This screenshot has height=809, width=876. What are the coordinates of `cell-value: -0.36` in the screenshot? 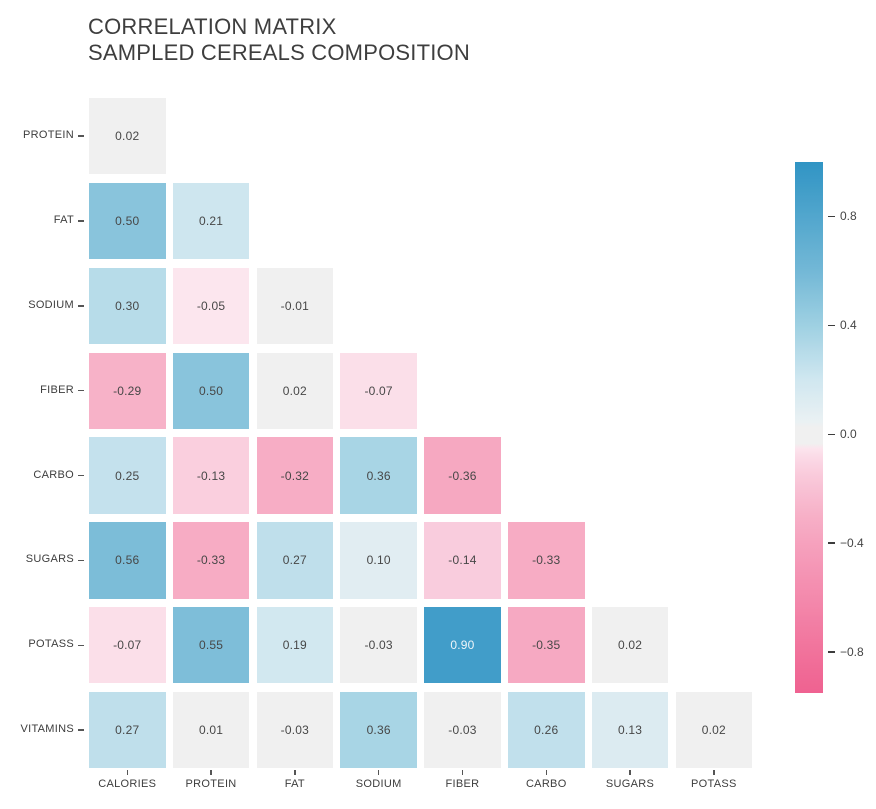 It's located at (462, 475).